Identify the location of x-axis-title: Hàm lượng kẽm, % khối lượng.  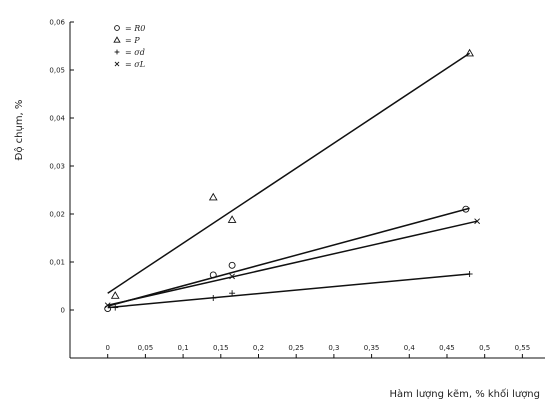
(464, 394).